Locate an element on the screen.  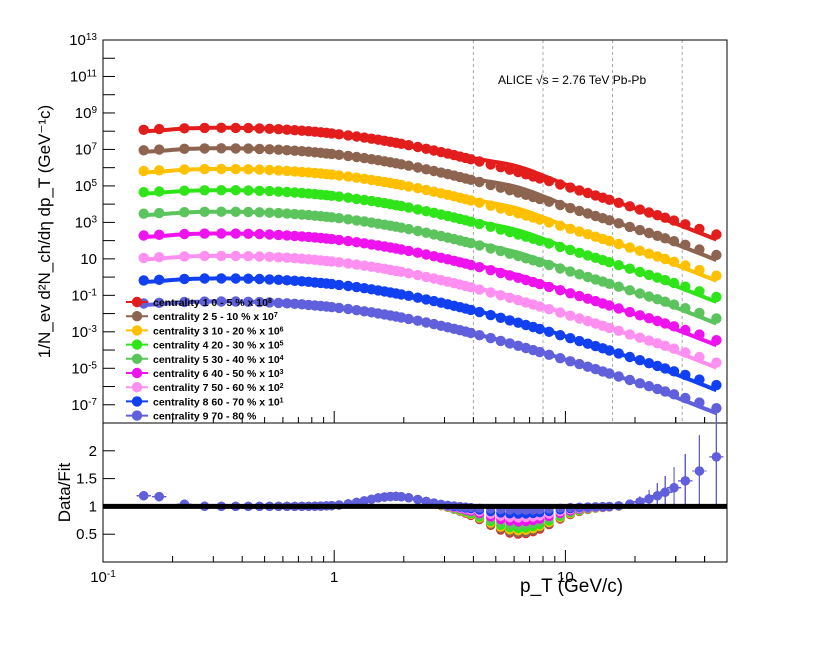
x-tick-label: 10-1 is located at coordinates (103, 578).